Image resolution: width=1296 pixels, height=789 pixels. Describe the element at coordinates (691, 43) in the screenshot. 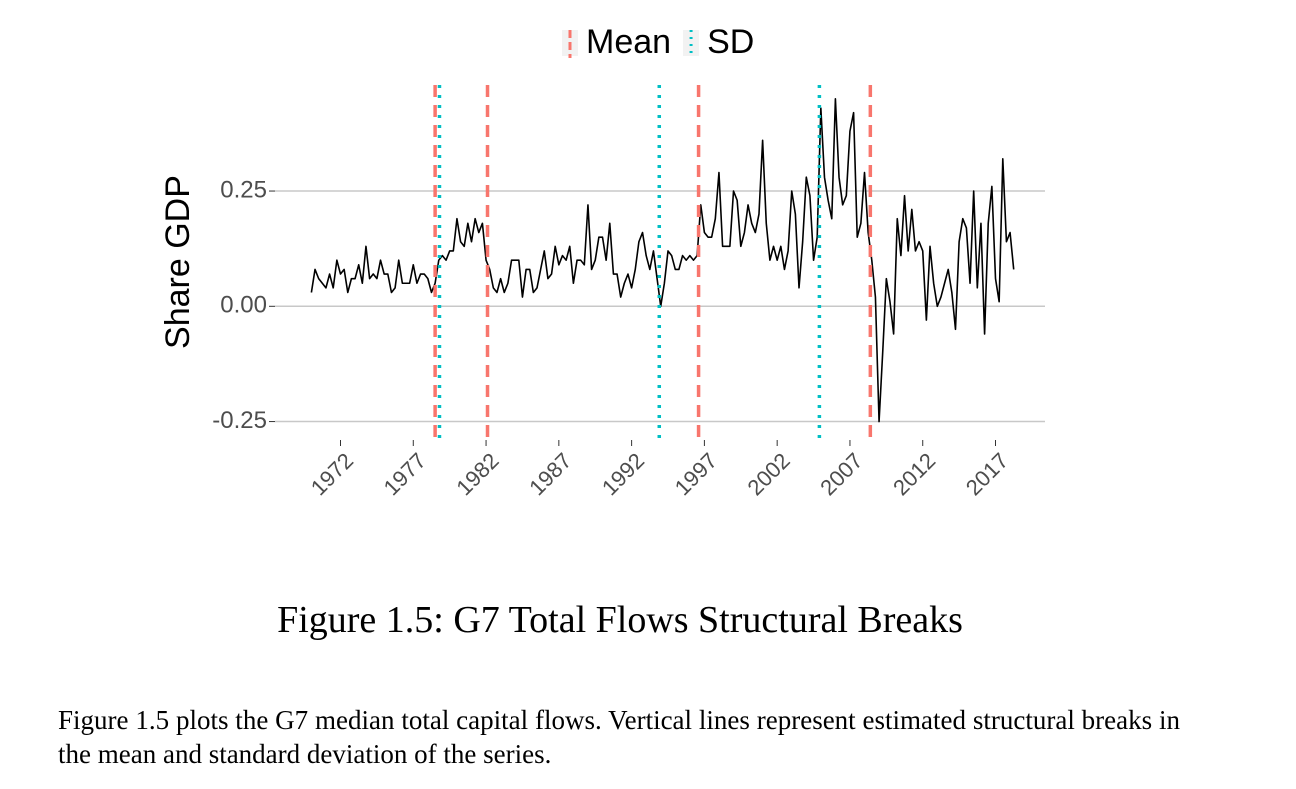

I see `legend-key` at that location.